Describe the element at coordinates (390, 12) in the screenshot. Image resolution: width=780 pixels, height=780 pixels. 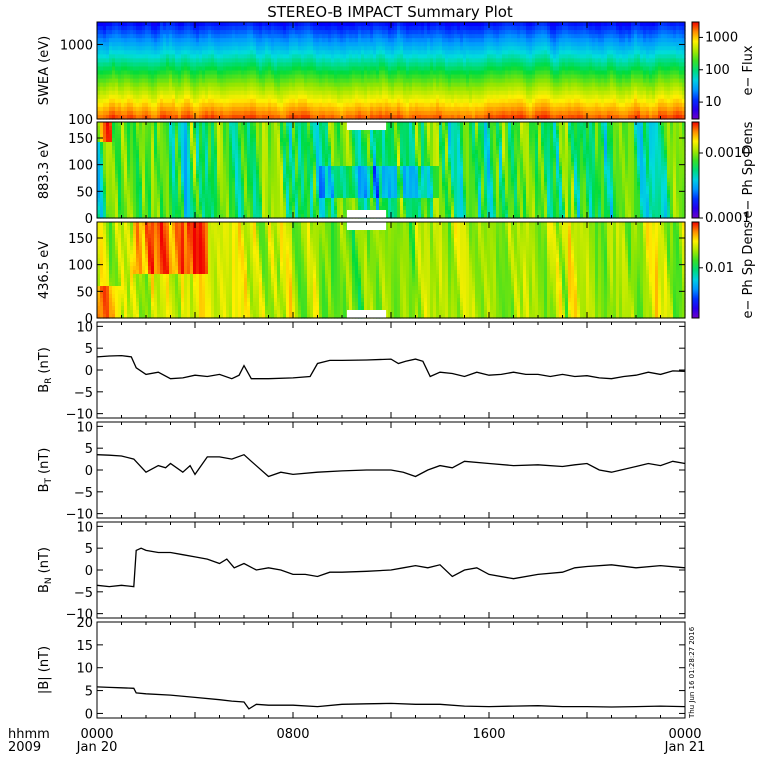
I see `figure-title: STEREO-B IMPACT Summary Plot` at that location.